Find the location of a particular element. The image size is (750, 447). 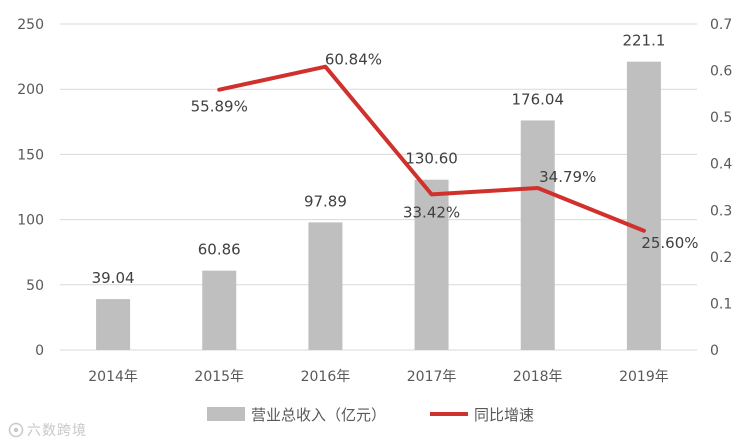

y-right-tick-label: 0.2 is located at coordinates (721, 258).